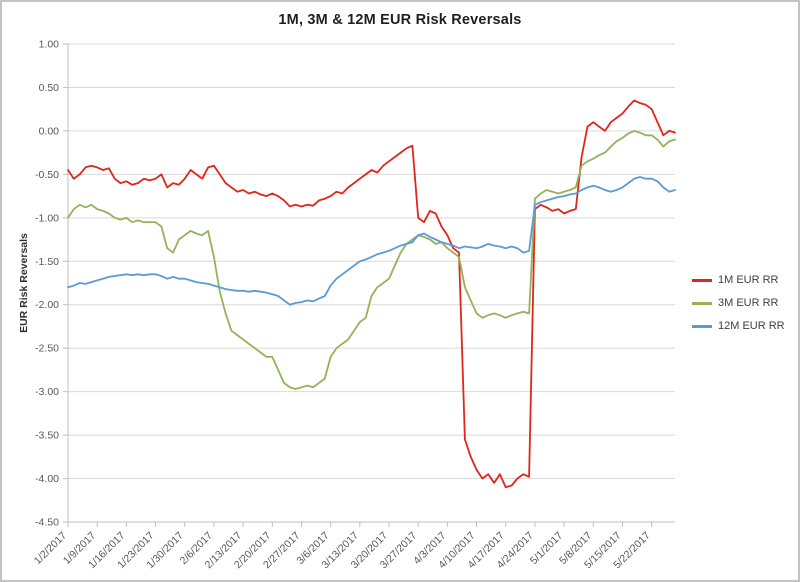 The height and width of the screenshot is (582, 800). Describe the element at coordinates (751, 326) in the screenshot. I see `legend-label: 12M EUR RR` at that location.